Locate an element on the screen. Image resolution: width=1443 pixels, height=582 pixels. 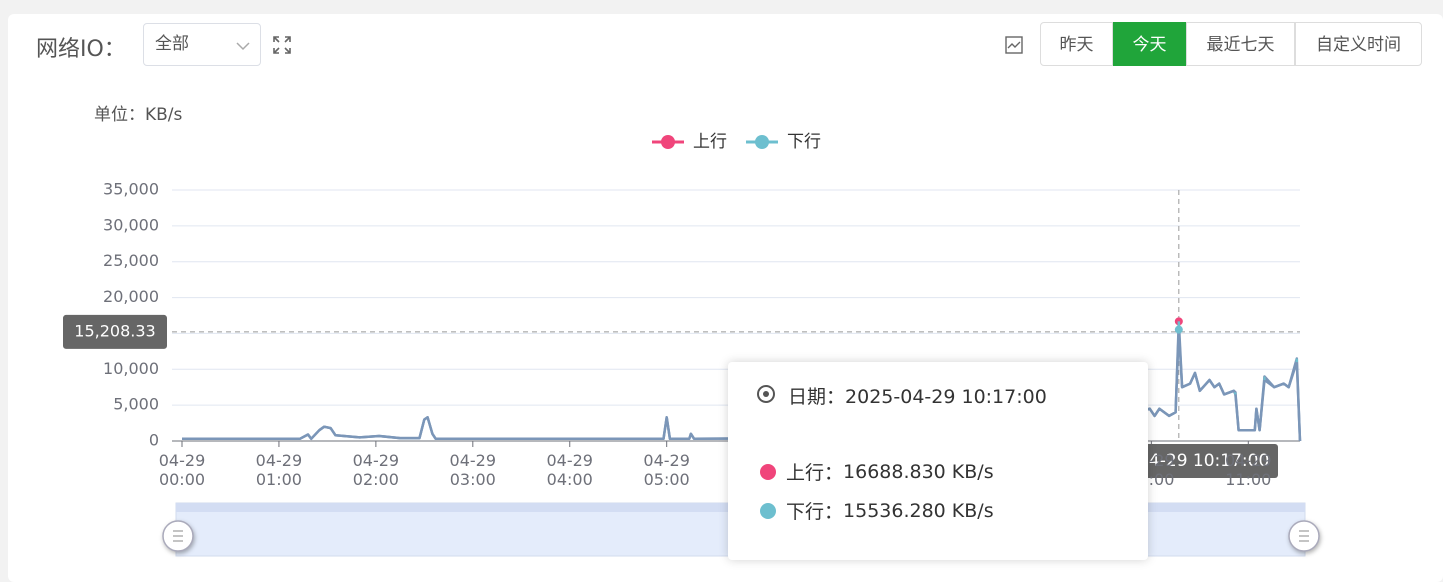
range-button: 今天 is located at coordinates (1149, 44).